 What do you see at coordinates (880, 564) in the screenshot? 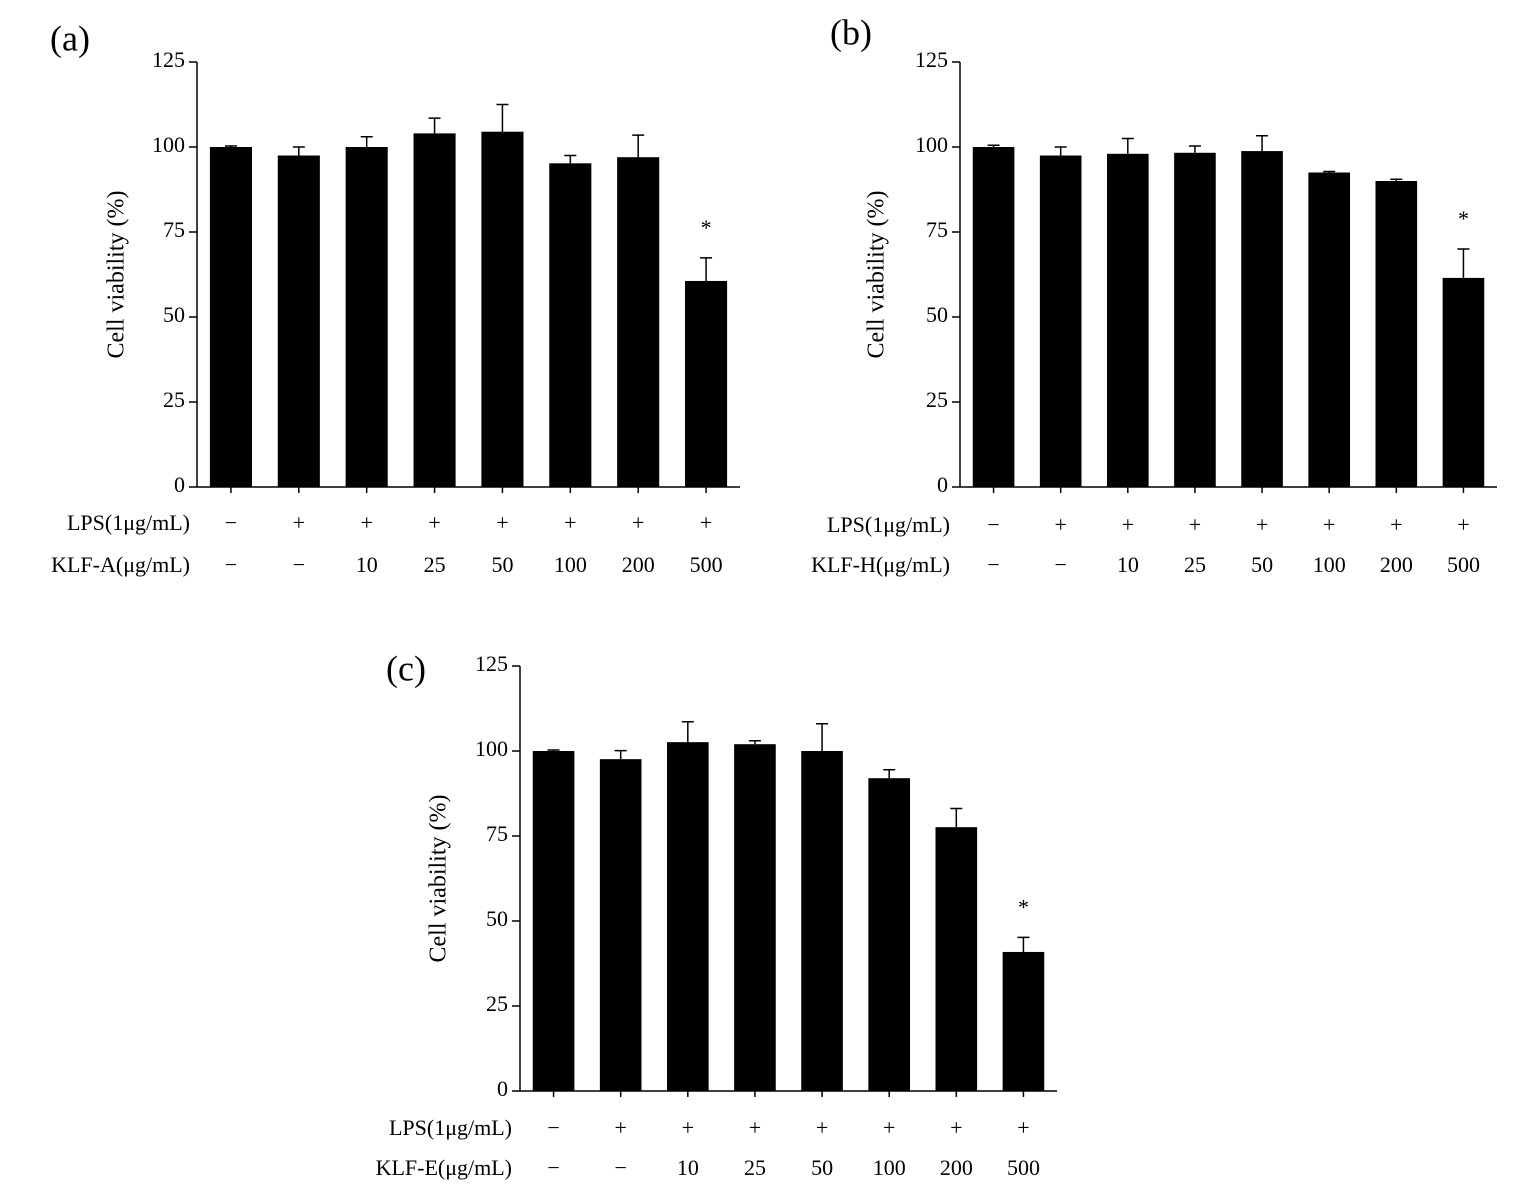
I see `x-row-label: KLF-H(μg/mL)` at bounding box center [880, 564].